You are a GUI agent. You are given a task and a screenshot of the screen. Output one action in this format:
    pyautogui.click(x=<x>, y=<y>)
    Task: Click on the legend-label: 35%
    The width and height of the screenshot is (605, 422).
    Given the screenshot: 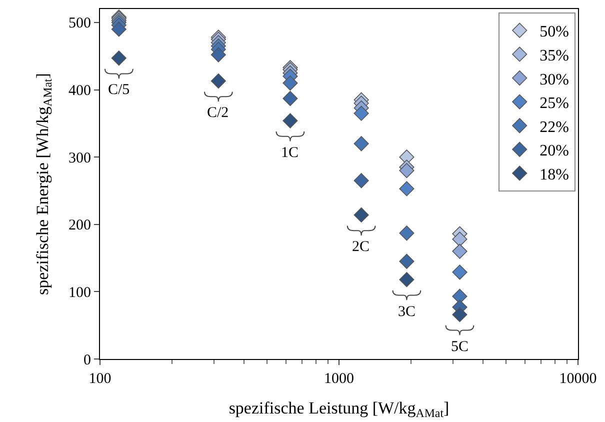 What is the action you would take?
    pyautogui.click(x=554, y=55)
    